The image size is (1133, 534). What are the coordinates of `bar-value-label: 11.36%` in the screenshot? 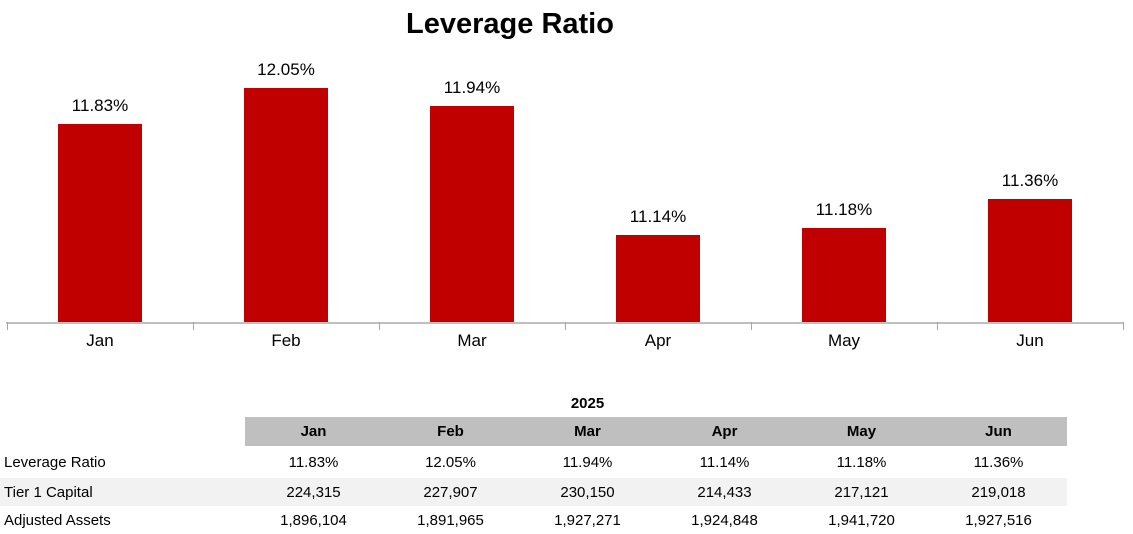 It's located at (1030, 180).